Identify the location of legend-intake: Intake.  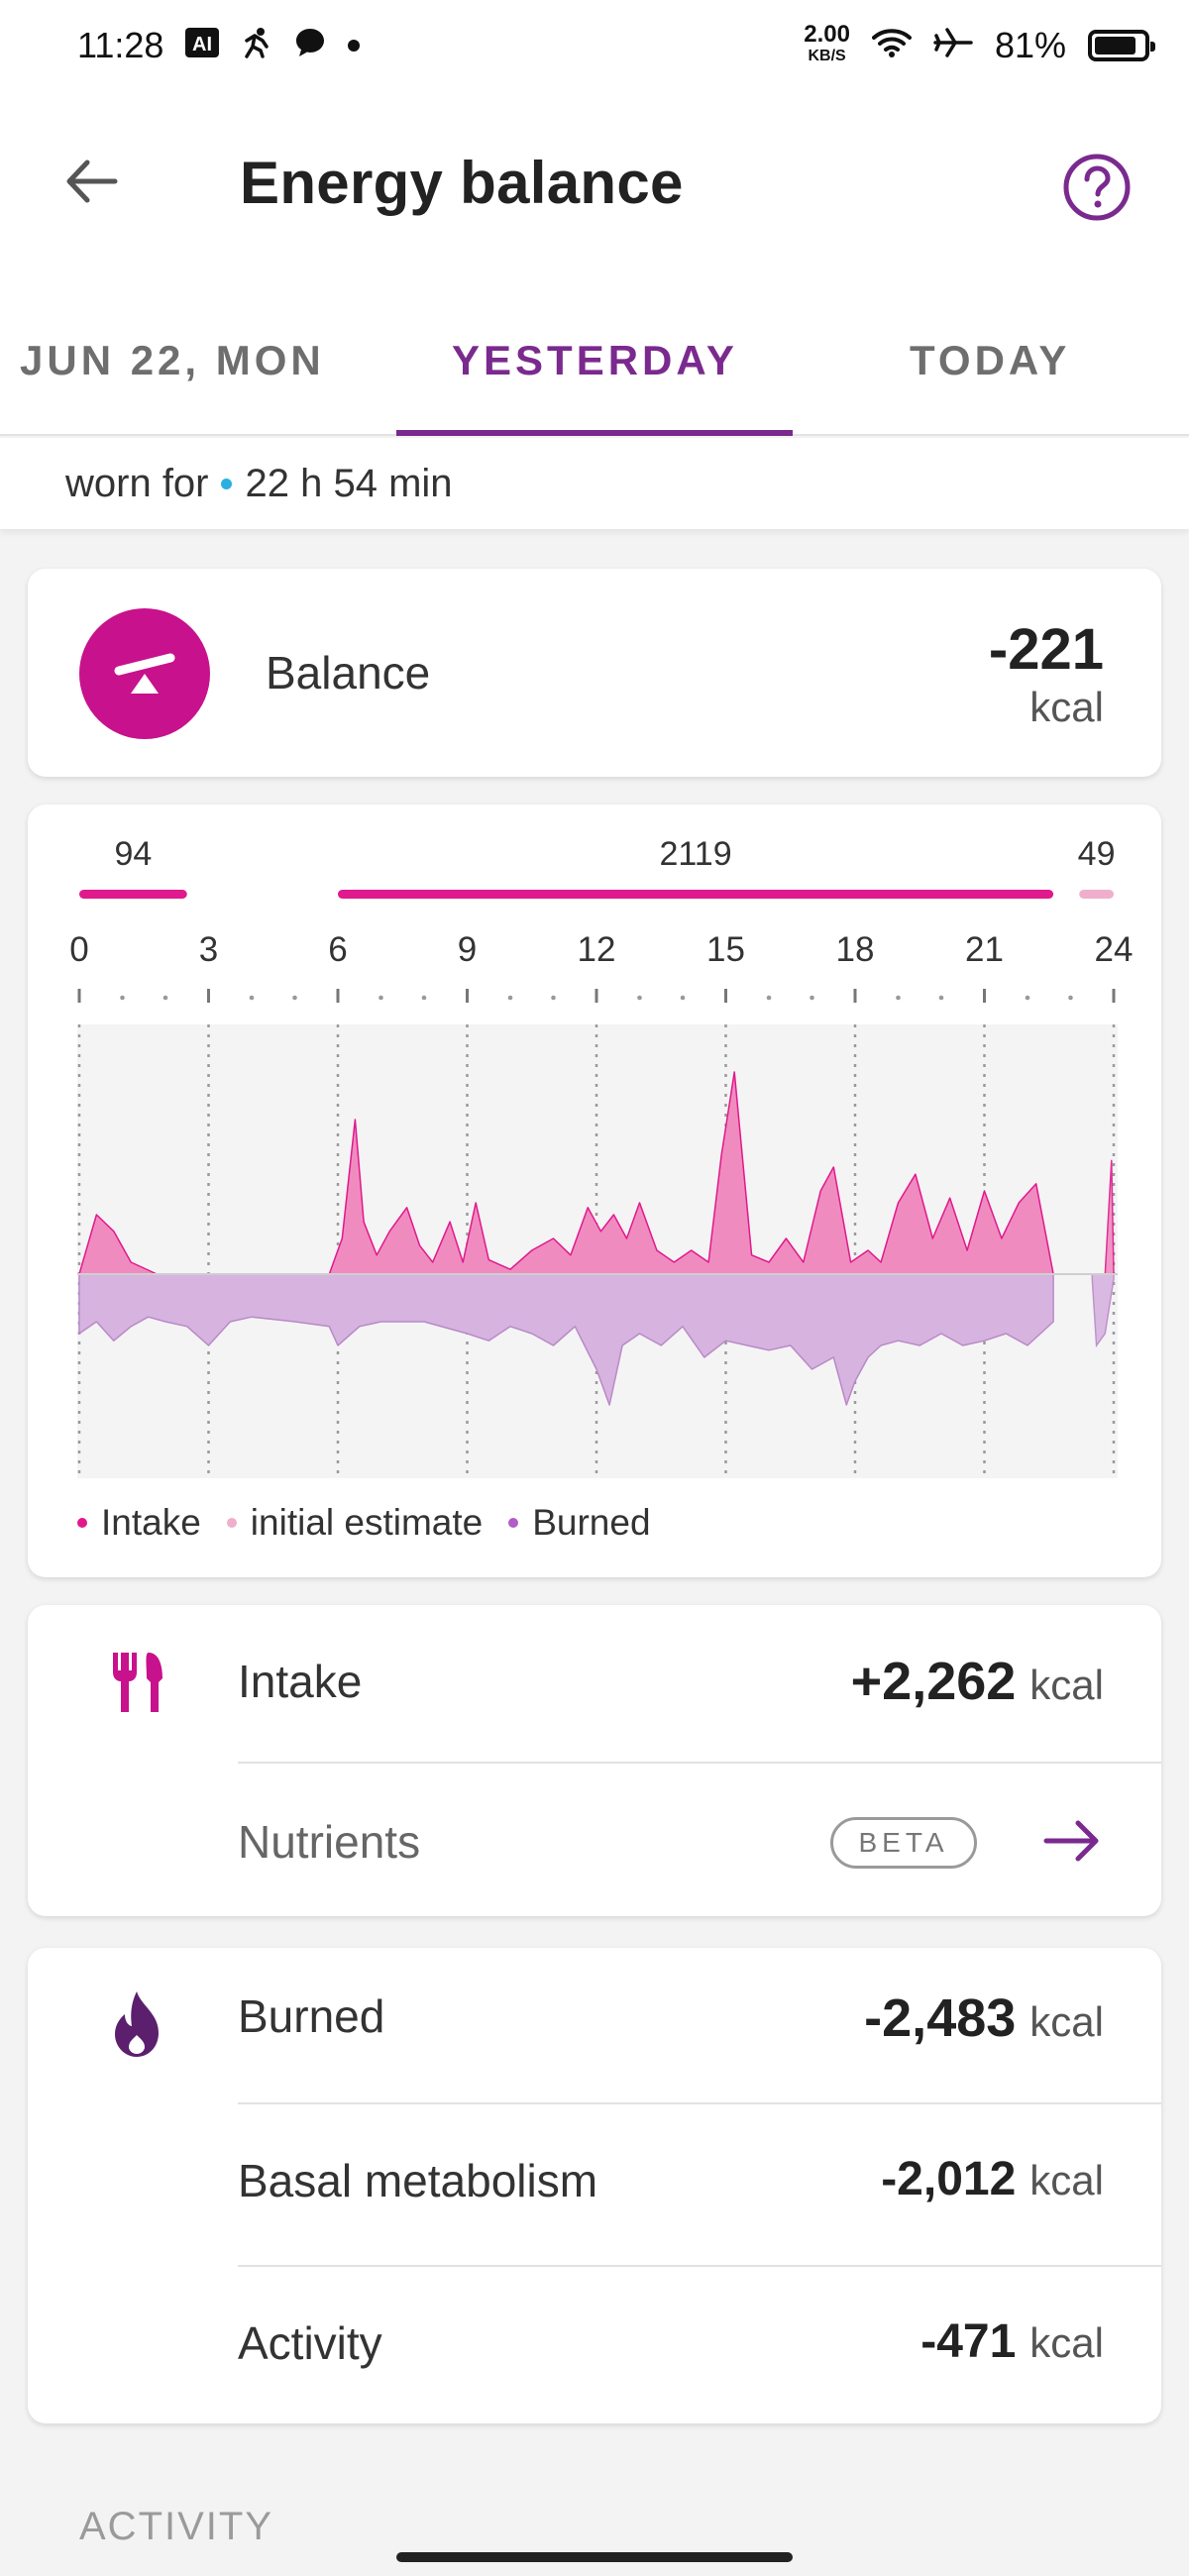
(139, 1523).